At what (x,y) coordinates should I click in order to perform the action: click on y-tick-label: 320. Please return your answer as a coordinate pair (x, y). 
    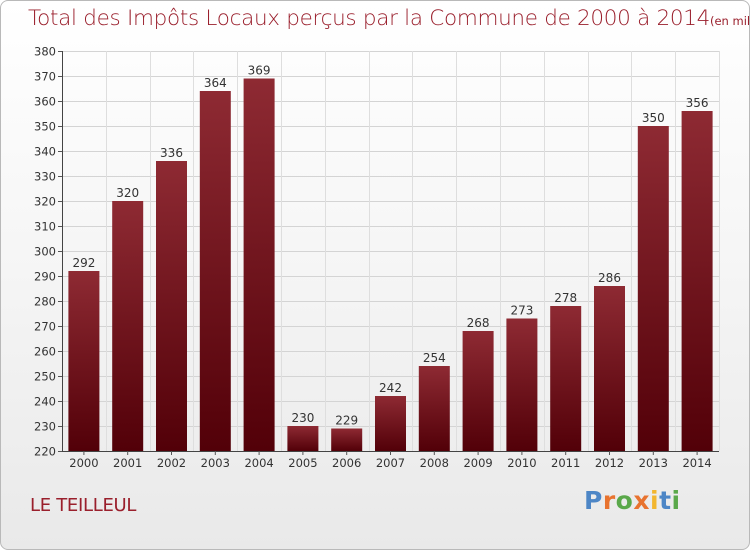
    Looking at the image, I should click on (45, 202).